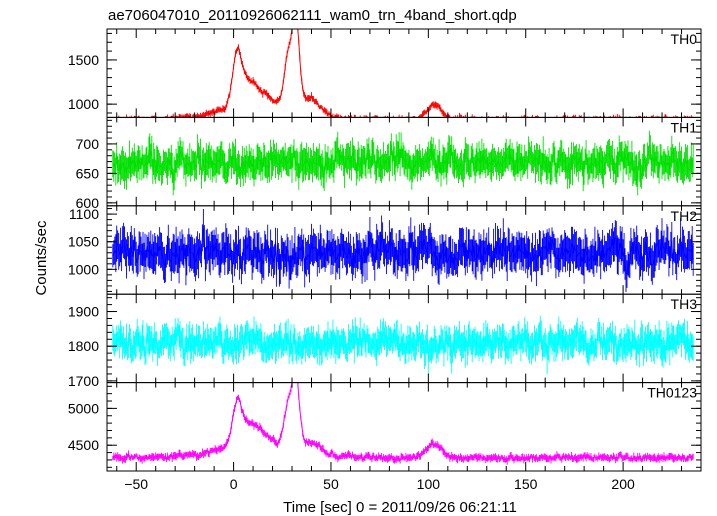 The width and height of the screenshot is (717, 516). Describe the element at coordinates (429, 484) in the screenshot. I see `x-tick-label-3: 100` at that location.